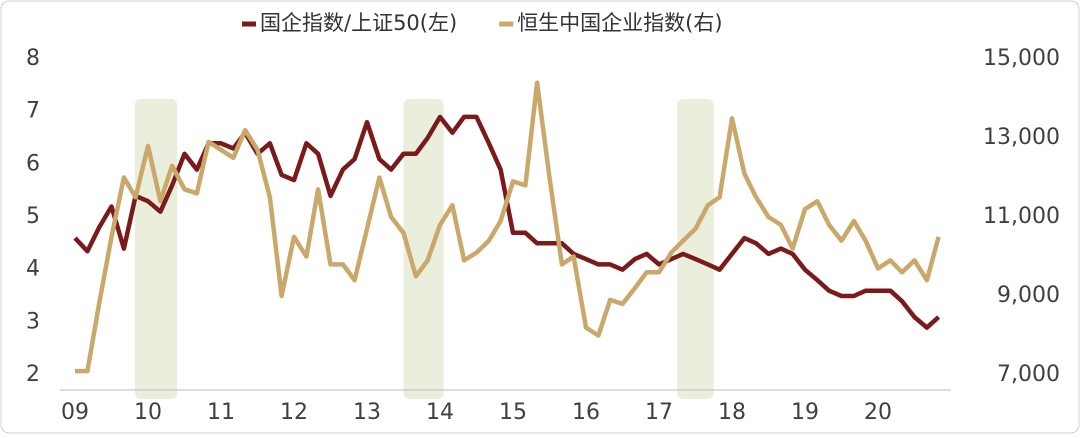 This screenshot has width=1080, height=438. What do you see at coordinates (1021, 216) in the screenshot?
I see `y2-tick-label: 11,000` at bounding box center [1021, 216].